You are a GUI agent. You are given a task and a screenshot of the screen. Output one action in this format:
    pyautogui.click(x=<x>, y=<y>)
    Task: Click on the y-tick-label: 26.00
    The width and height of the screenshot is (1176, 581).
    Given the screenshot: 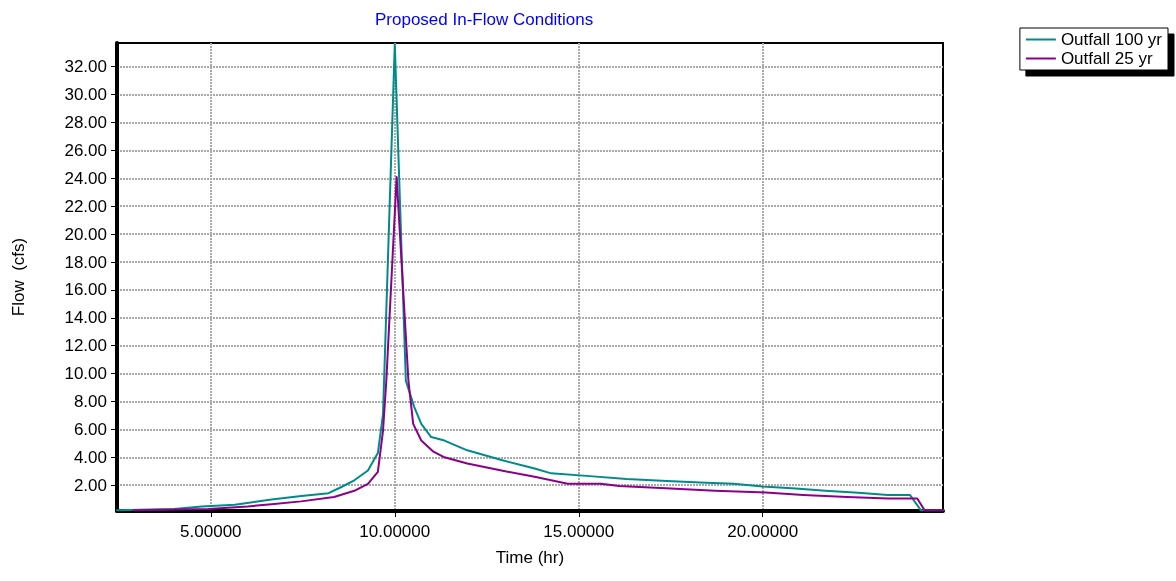 What is the action you would take?
    pyautogui.click(x=85, y=150)
    